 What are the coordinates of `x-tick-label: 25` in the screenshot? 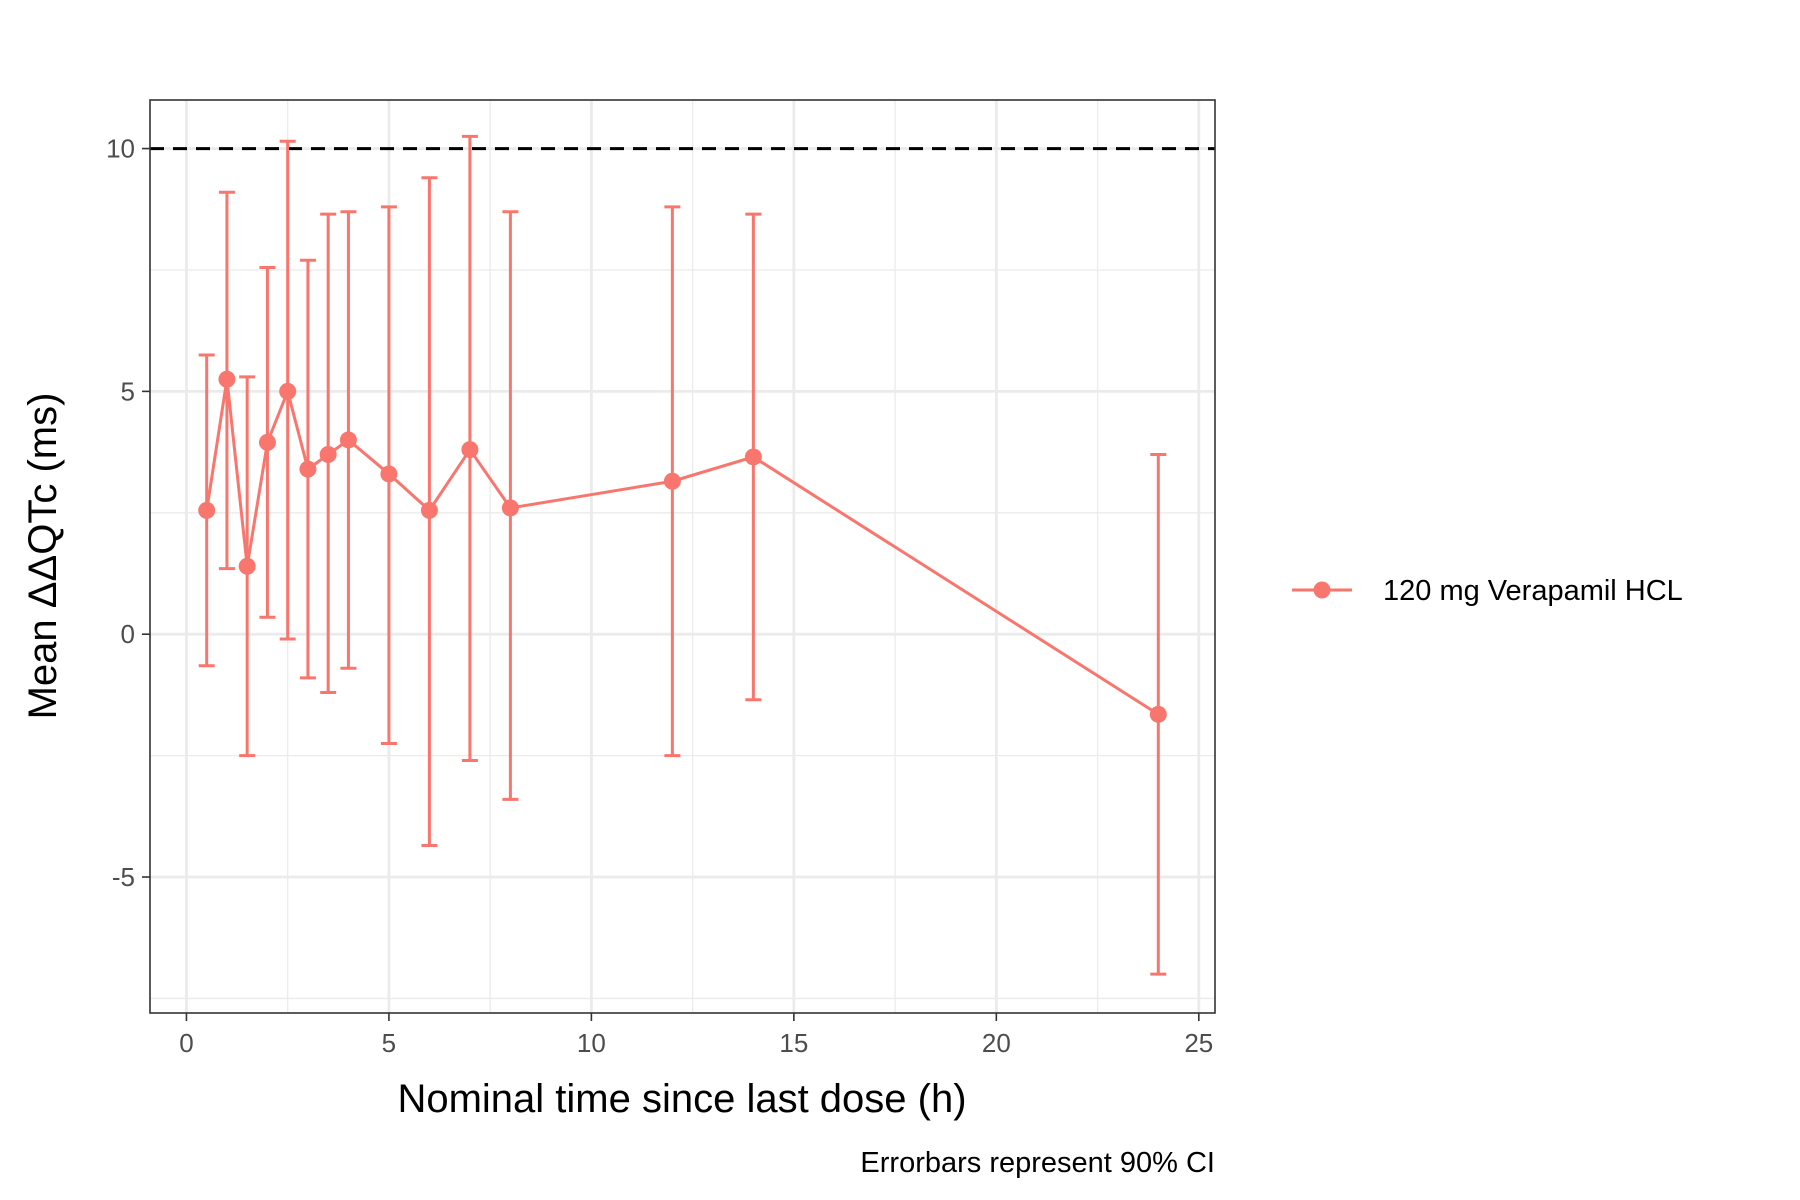 It's located at (1198, 1043).